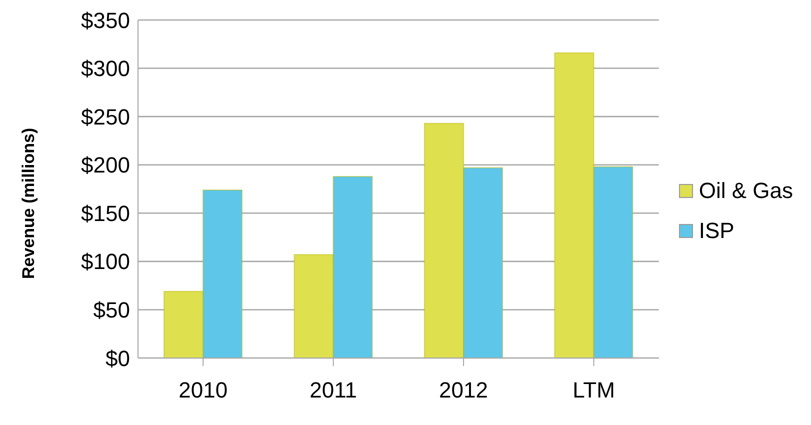 The width and height of the screenshot is (811, 425). Describe the element at coordinates (203, 390) in the screenshot. I see `x-tick-label: 2010` at that location.